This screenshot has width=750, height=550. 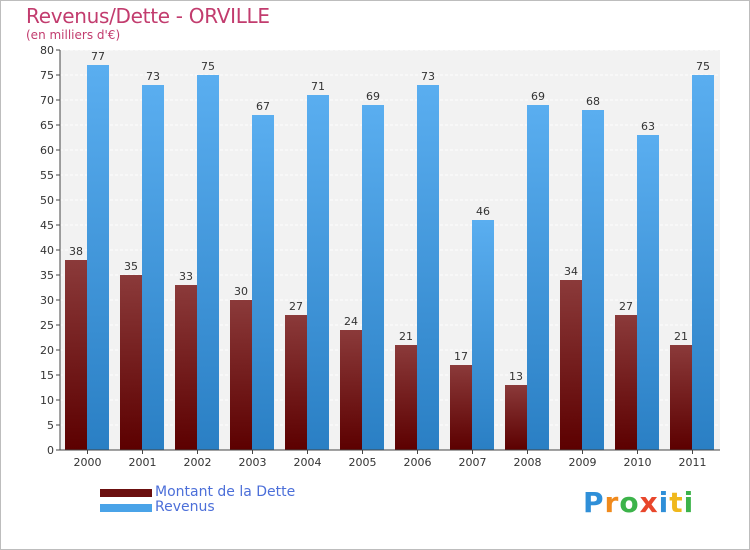 I want to click on y-tick-label: 10, so click(x=47, y=400).